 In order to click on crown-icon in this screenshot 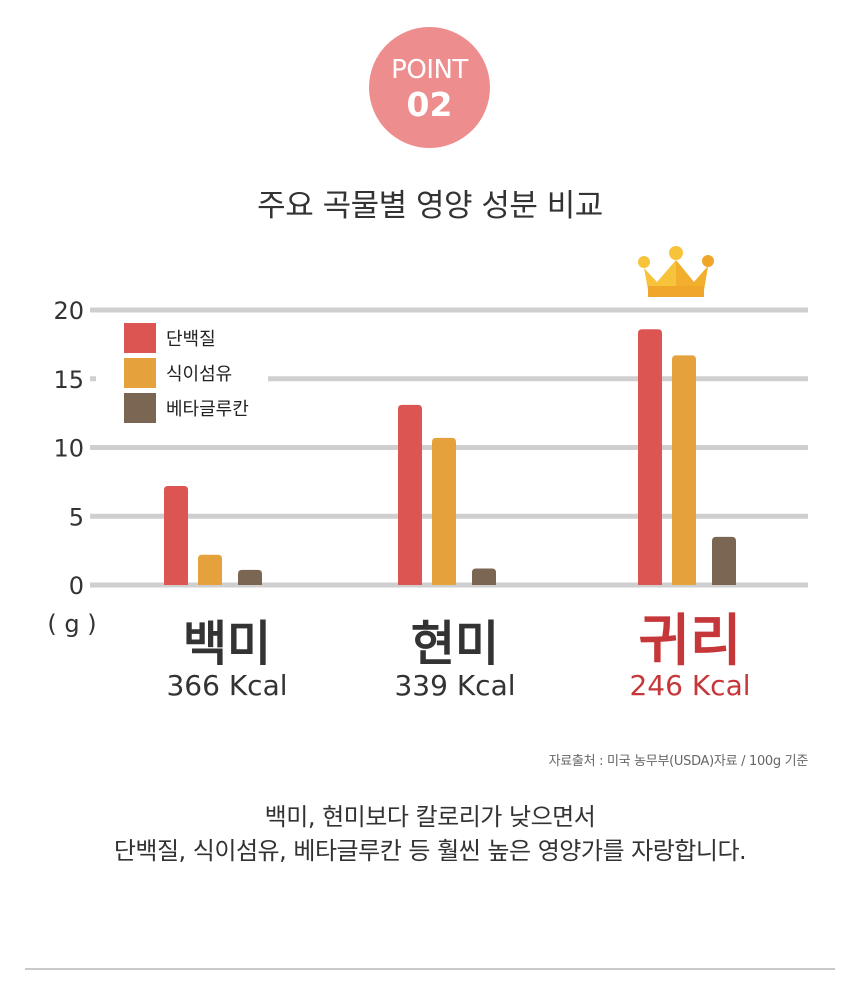, I will do `click(676, 271)`.